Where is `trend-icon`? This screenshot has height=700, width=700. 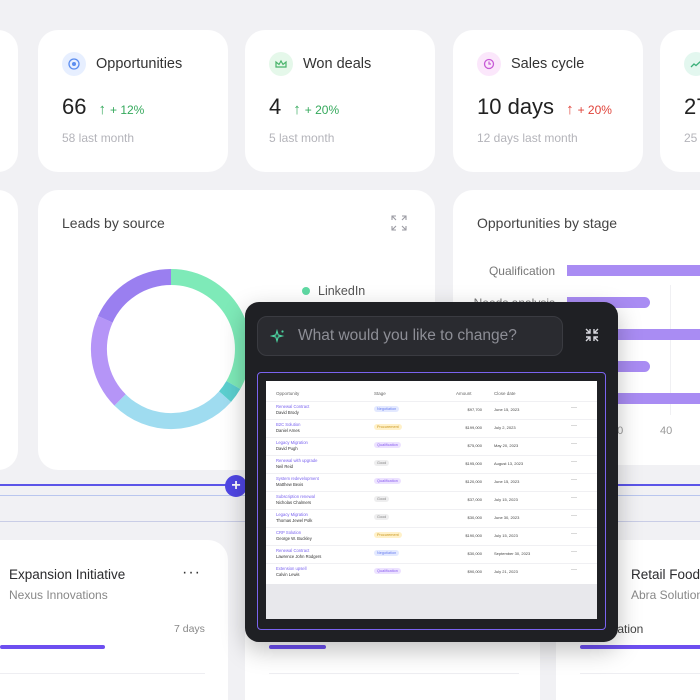
trend-icon is located at coordinates (692, 64).